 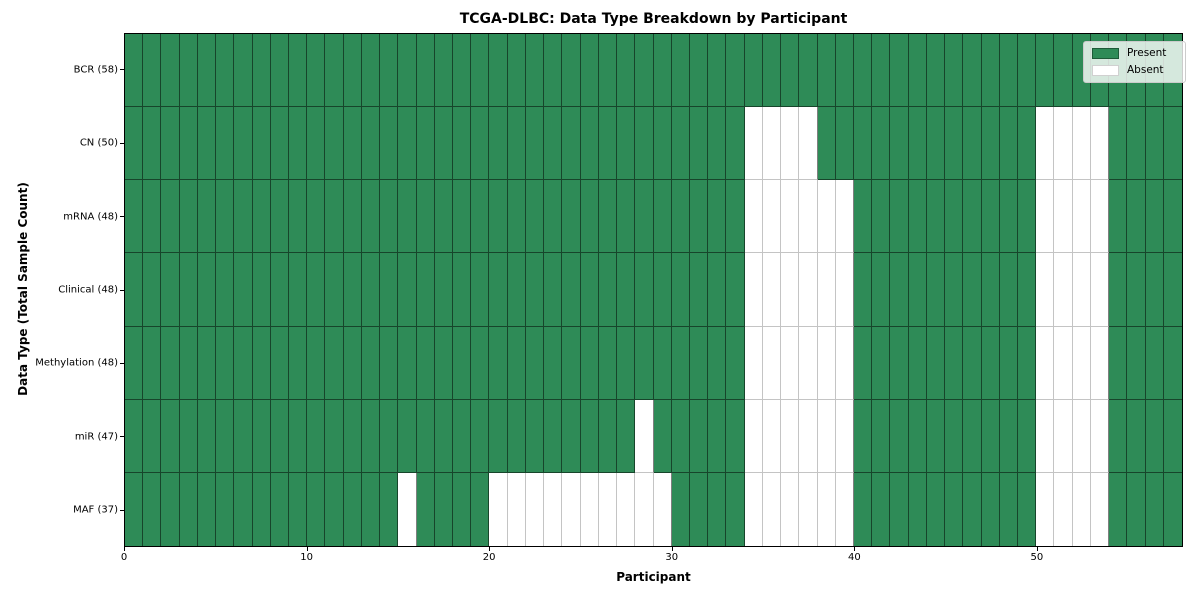 I want to click on y-tick-label: BCR (58), so click(x=95, y=70).